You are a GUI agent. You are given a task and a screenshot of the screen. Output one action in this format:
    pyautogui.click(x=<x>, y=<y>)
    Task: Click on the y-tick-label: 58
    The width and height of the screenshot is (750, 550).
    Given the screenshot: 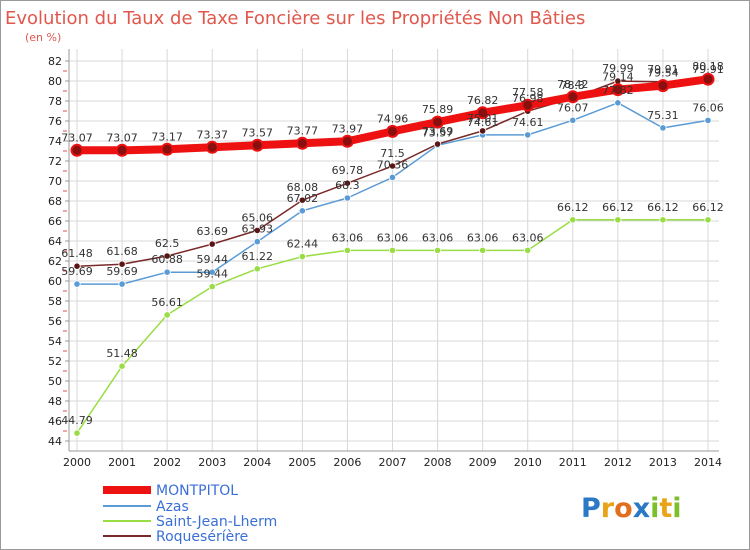 What is the action you would take?
    pyautogui.click(x=55, y=301)
    